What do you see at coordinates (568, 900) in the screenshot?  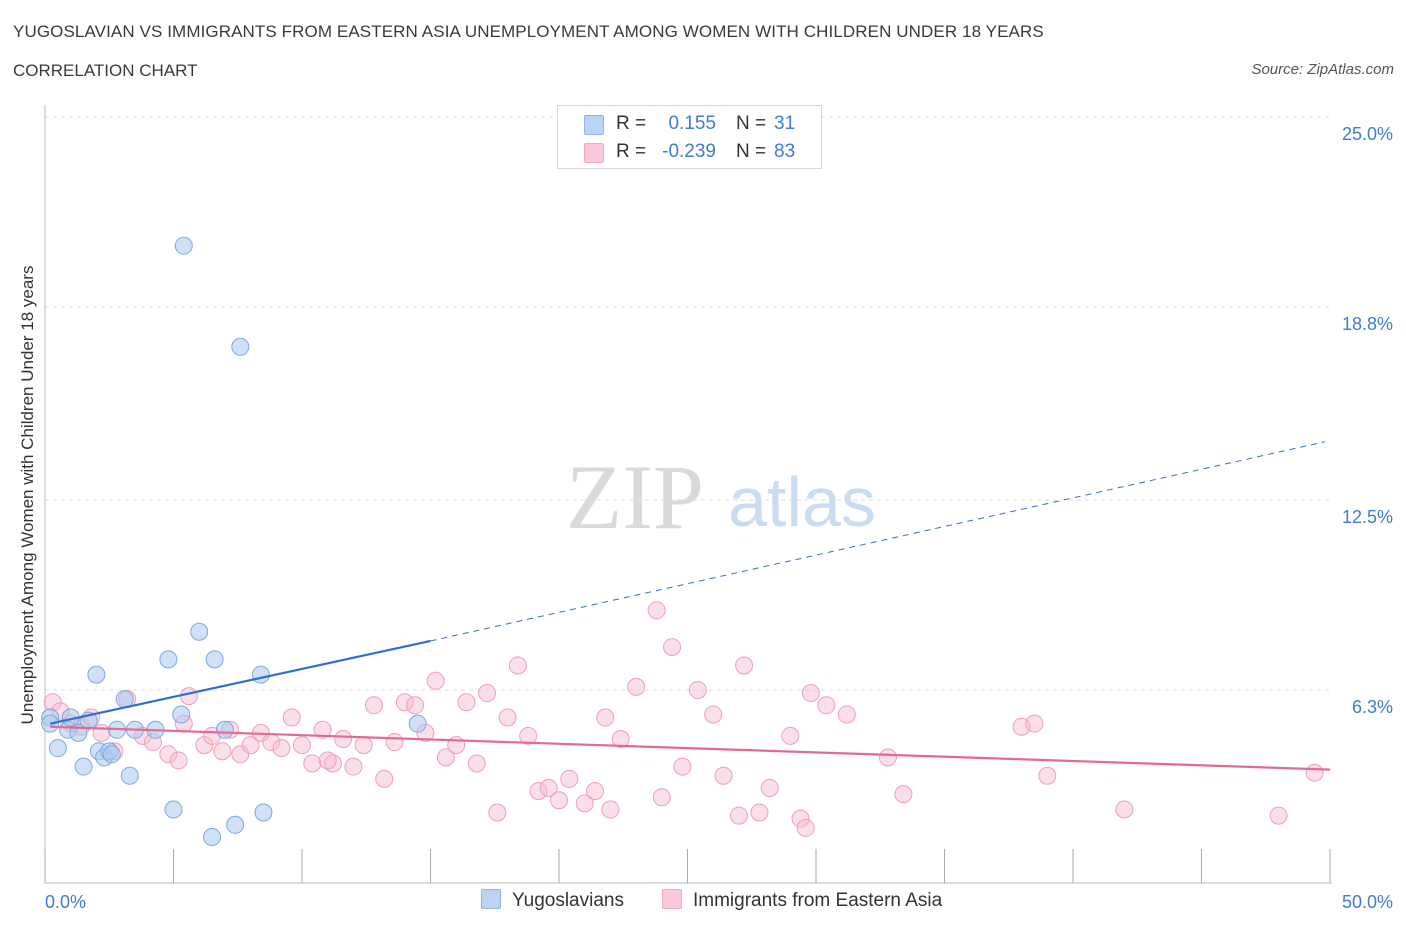 I see `bottom-legend-label: Yugoslavians` at bounding box center [568, 900].